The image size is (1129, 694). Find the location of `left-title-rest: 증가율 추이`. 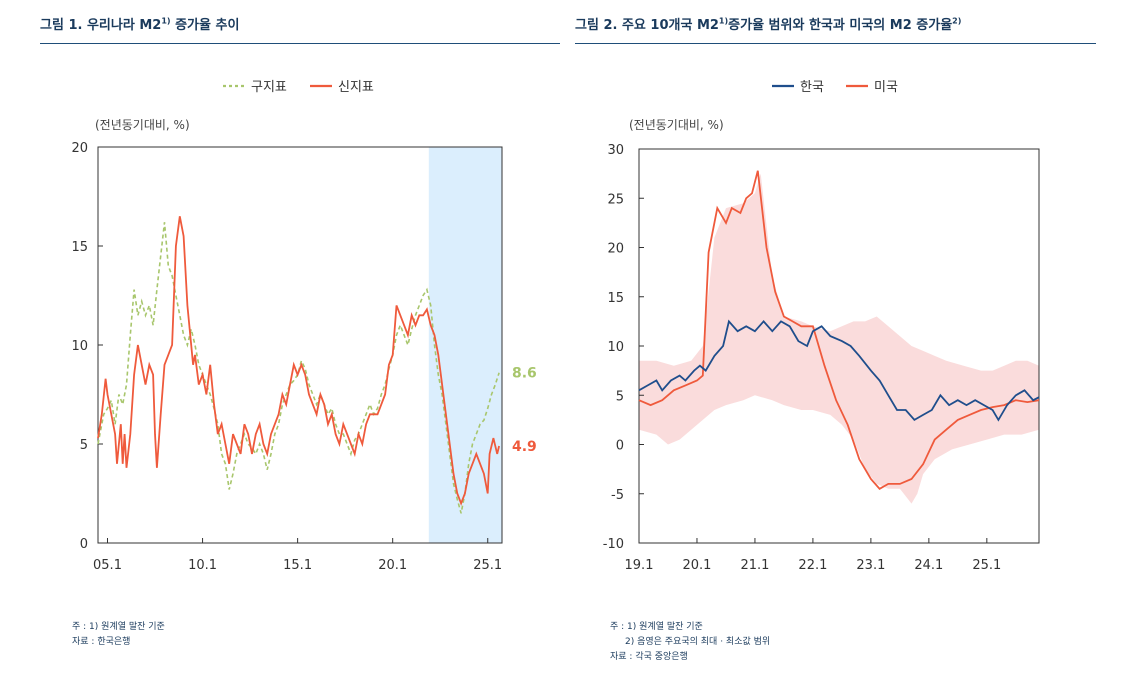

left-title-rest: 증가율 추이 is located at coordinates (205, 25).